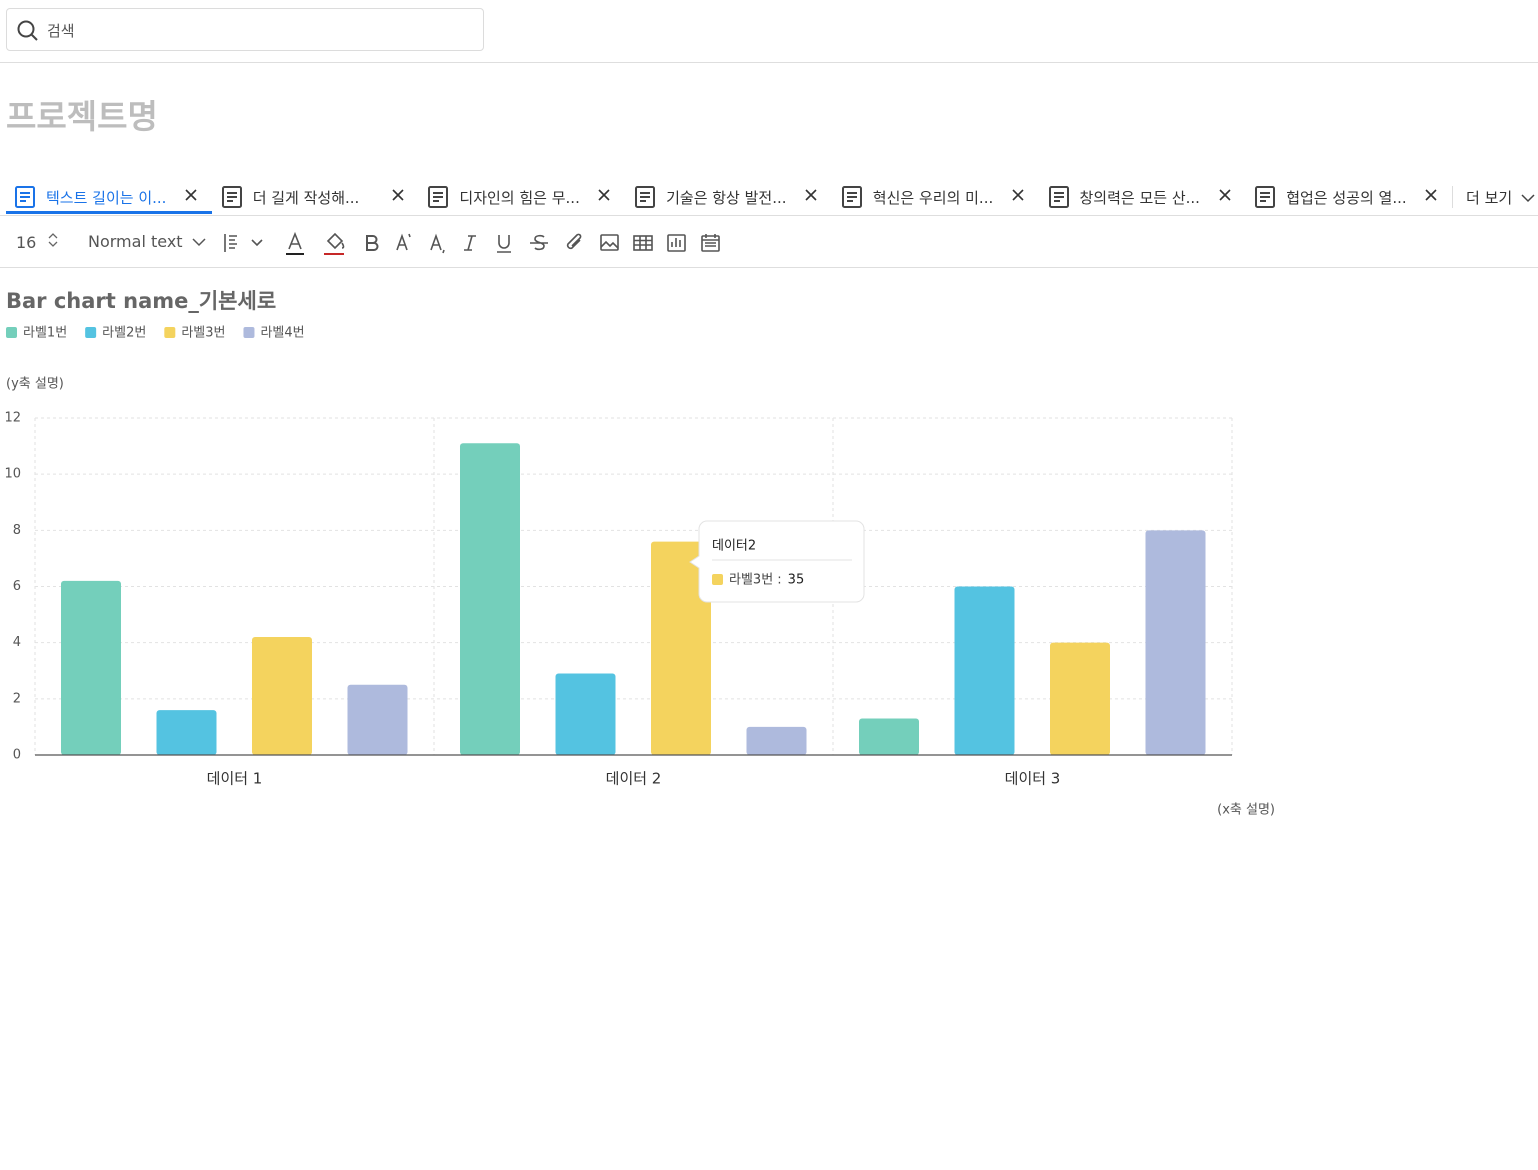  I want to click on y-tick-label: 6, so click(17, 586).